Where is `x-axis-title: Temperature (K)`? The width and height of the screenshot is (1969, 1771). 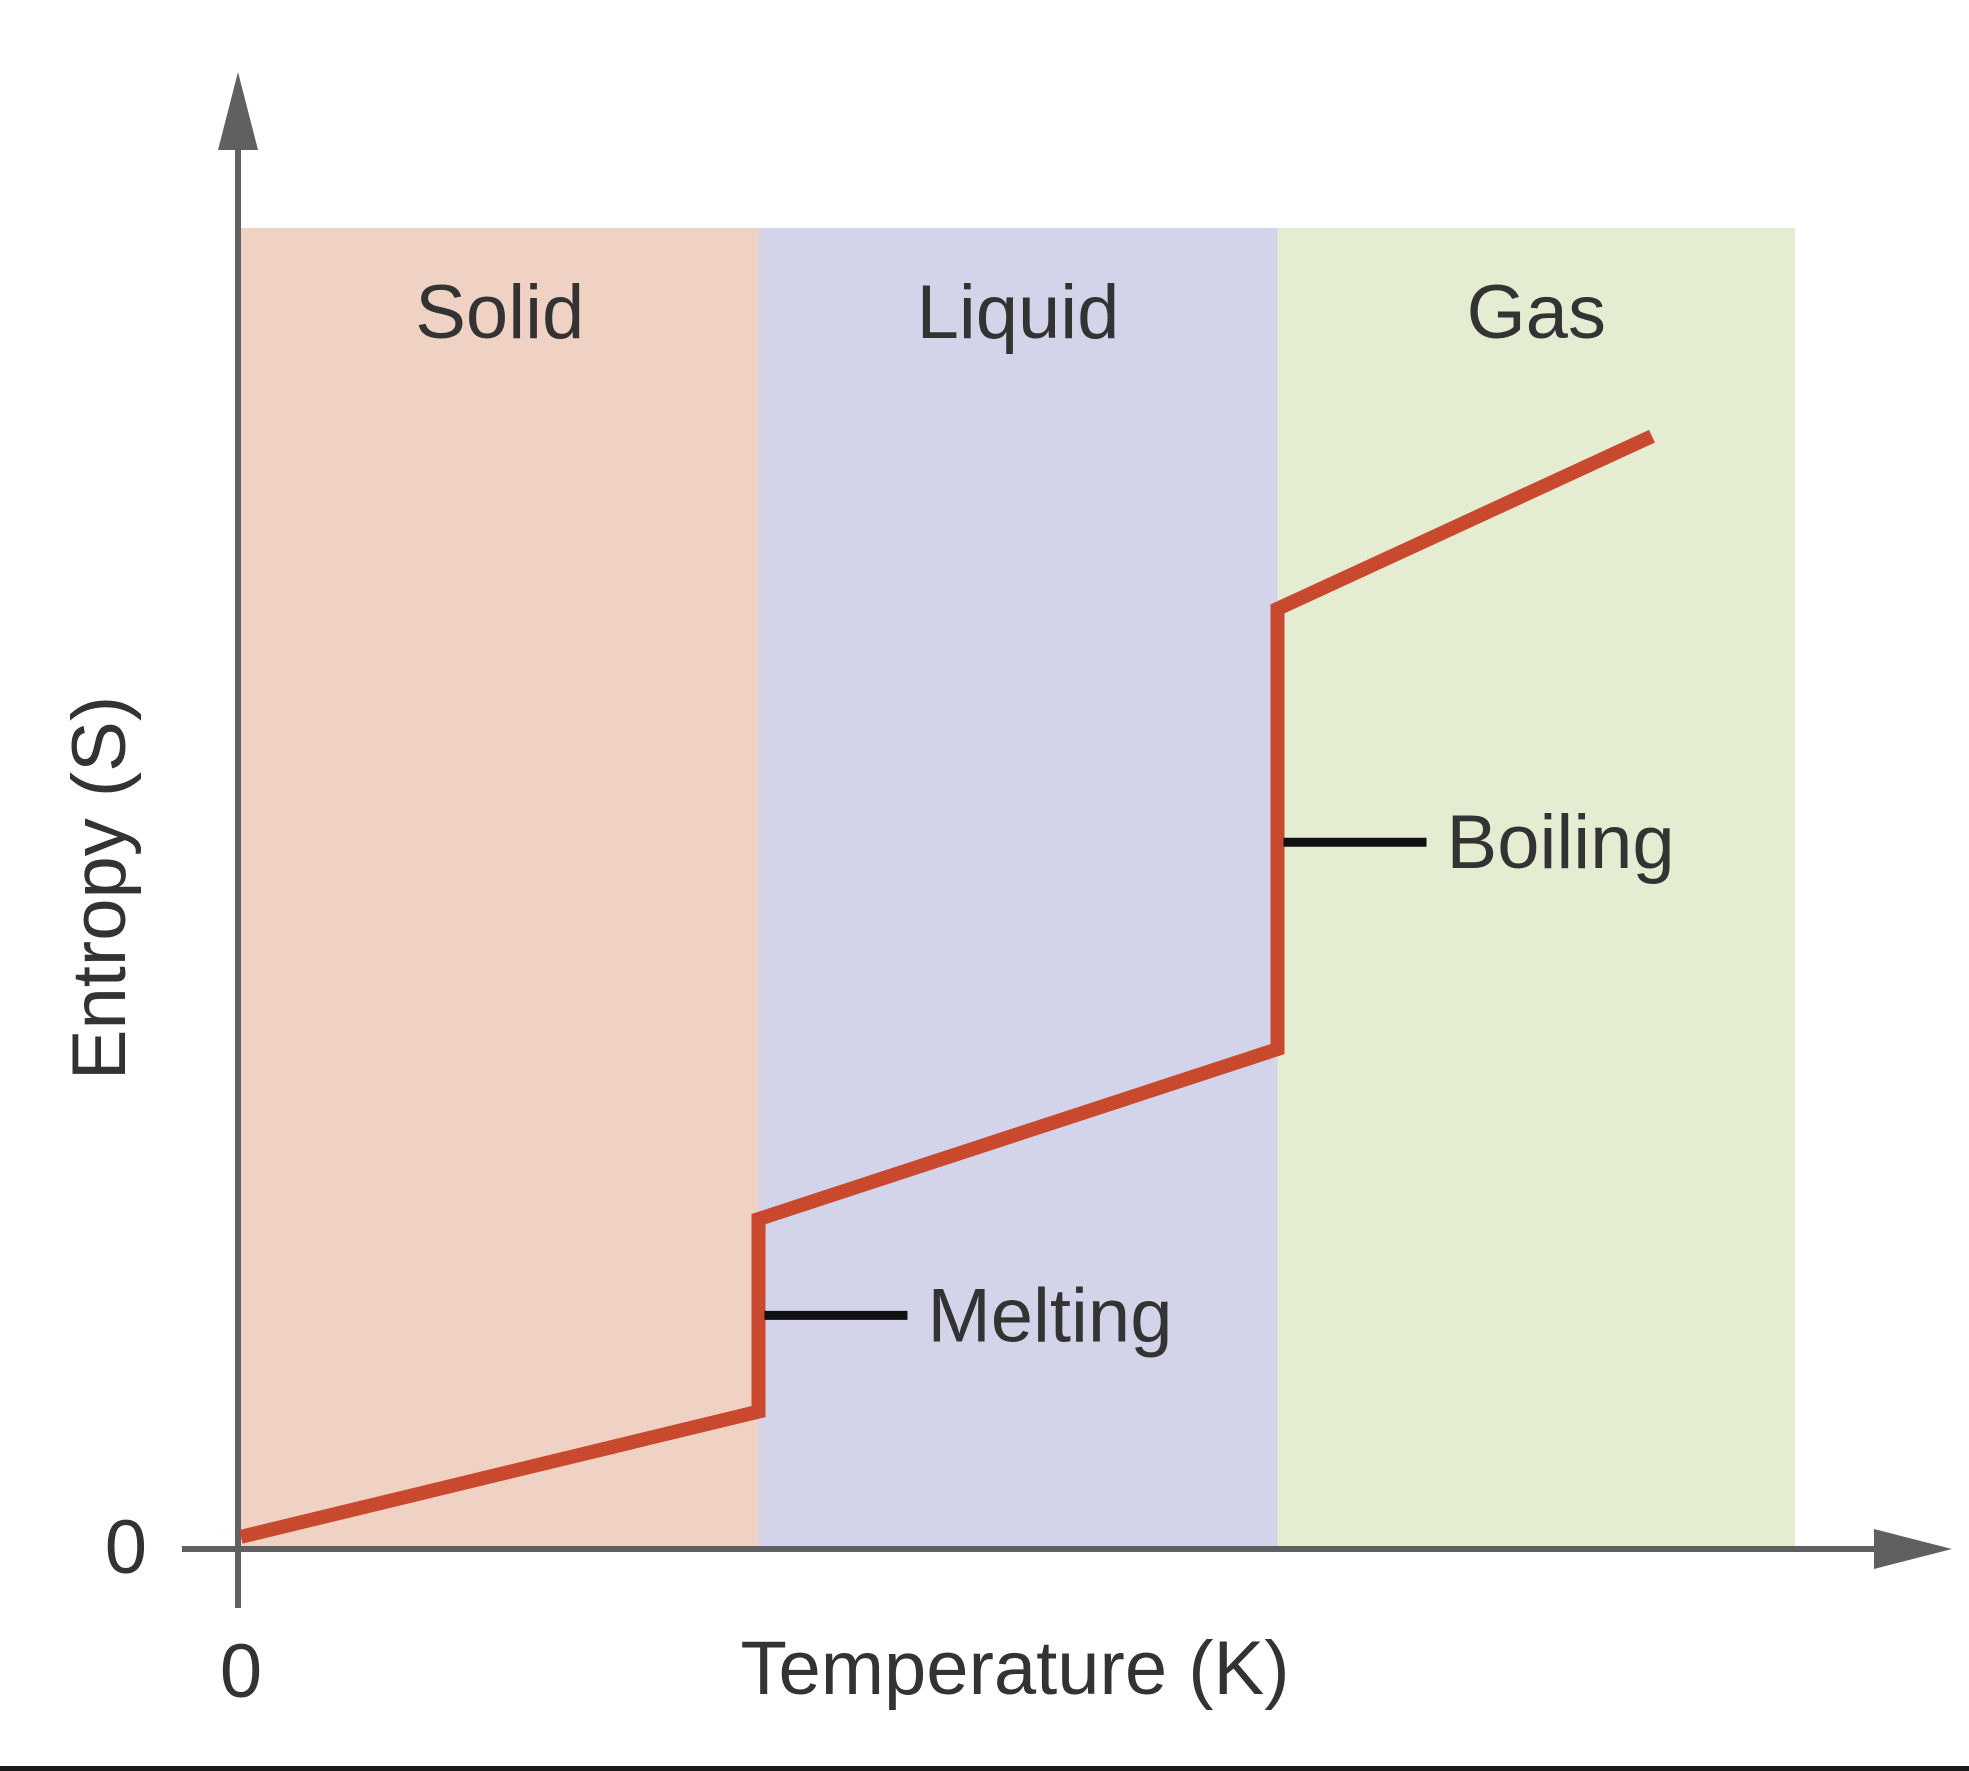 x-axis-title: Temperature (K) is located at coordinates (1014, 1668).